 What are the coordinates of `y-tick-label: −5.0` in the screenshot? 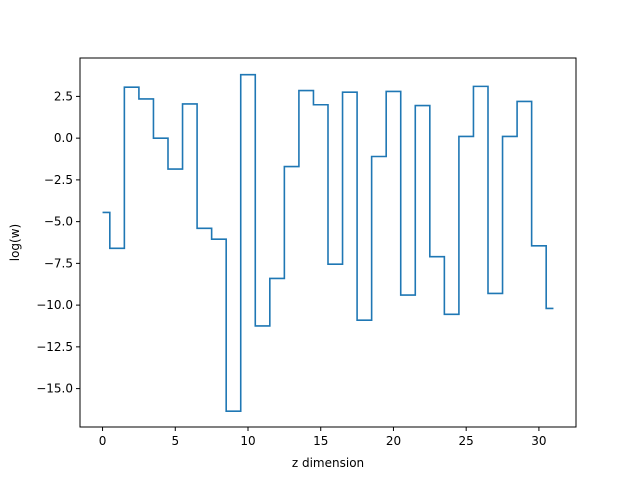 It's located at (58, 222).